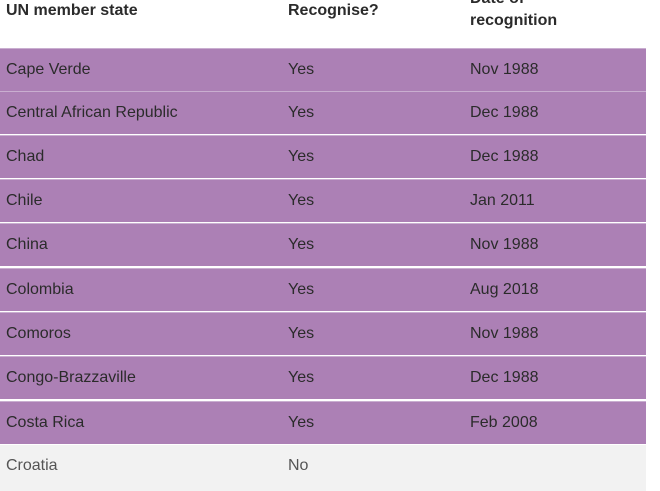  Describe the element at coordinates (333, 10) in the screenshot. I see `header-recognise: Recognise?` at that location.